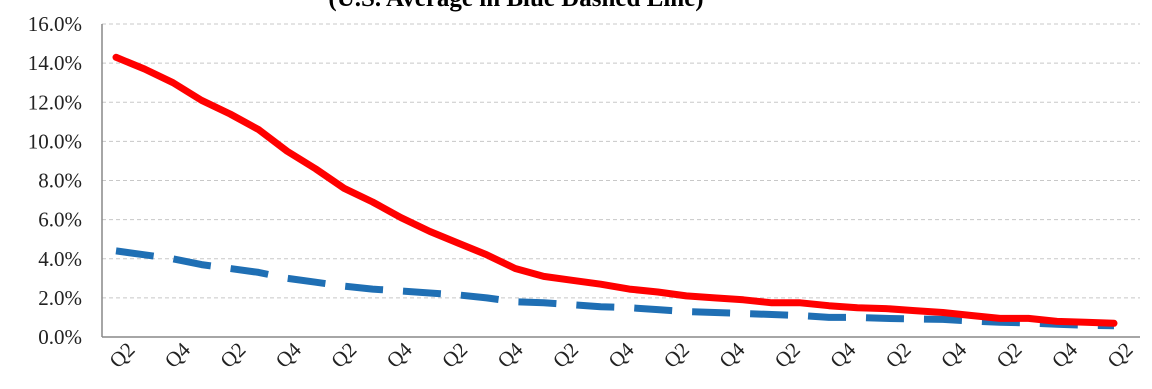 The image size is (1152, 389). What do you see at coordinates (55, 24) in the screenshot?
I see `y-tick-label: 16.0%` at bounding box center [55, 24].